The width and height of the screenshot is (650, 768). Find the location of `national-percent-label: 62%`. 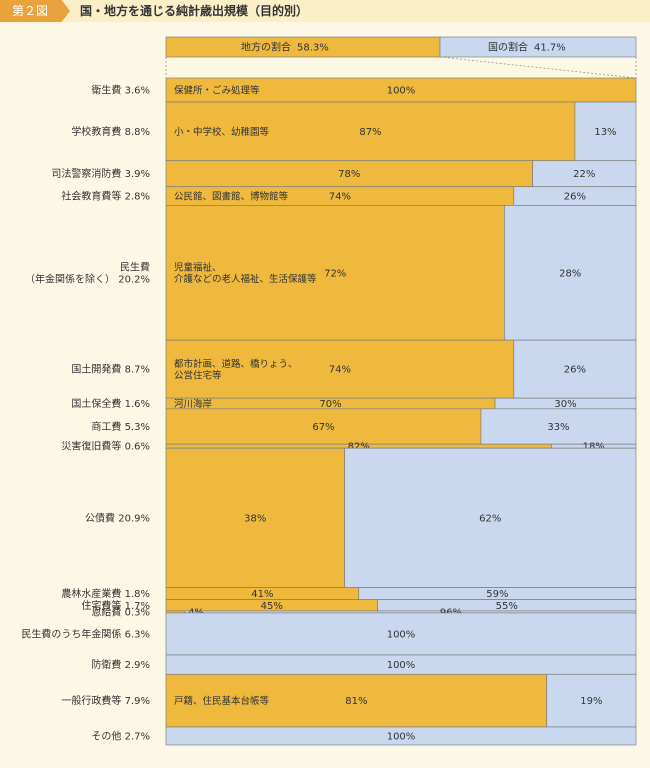

national-percent-label: 62% is located at coordinates (490, 518).